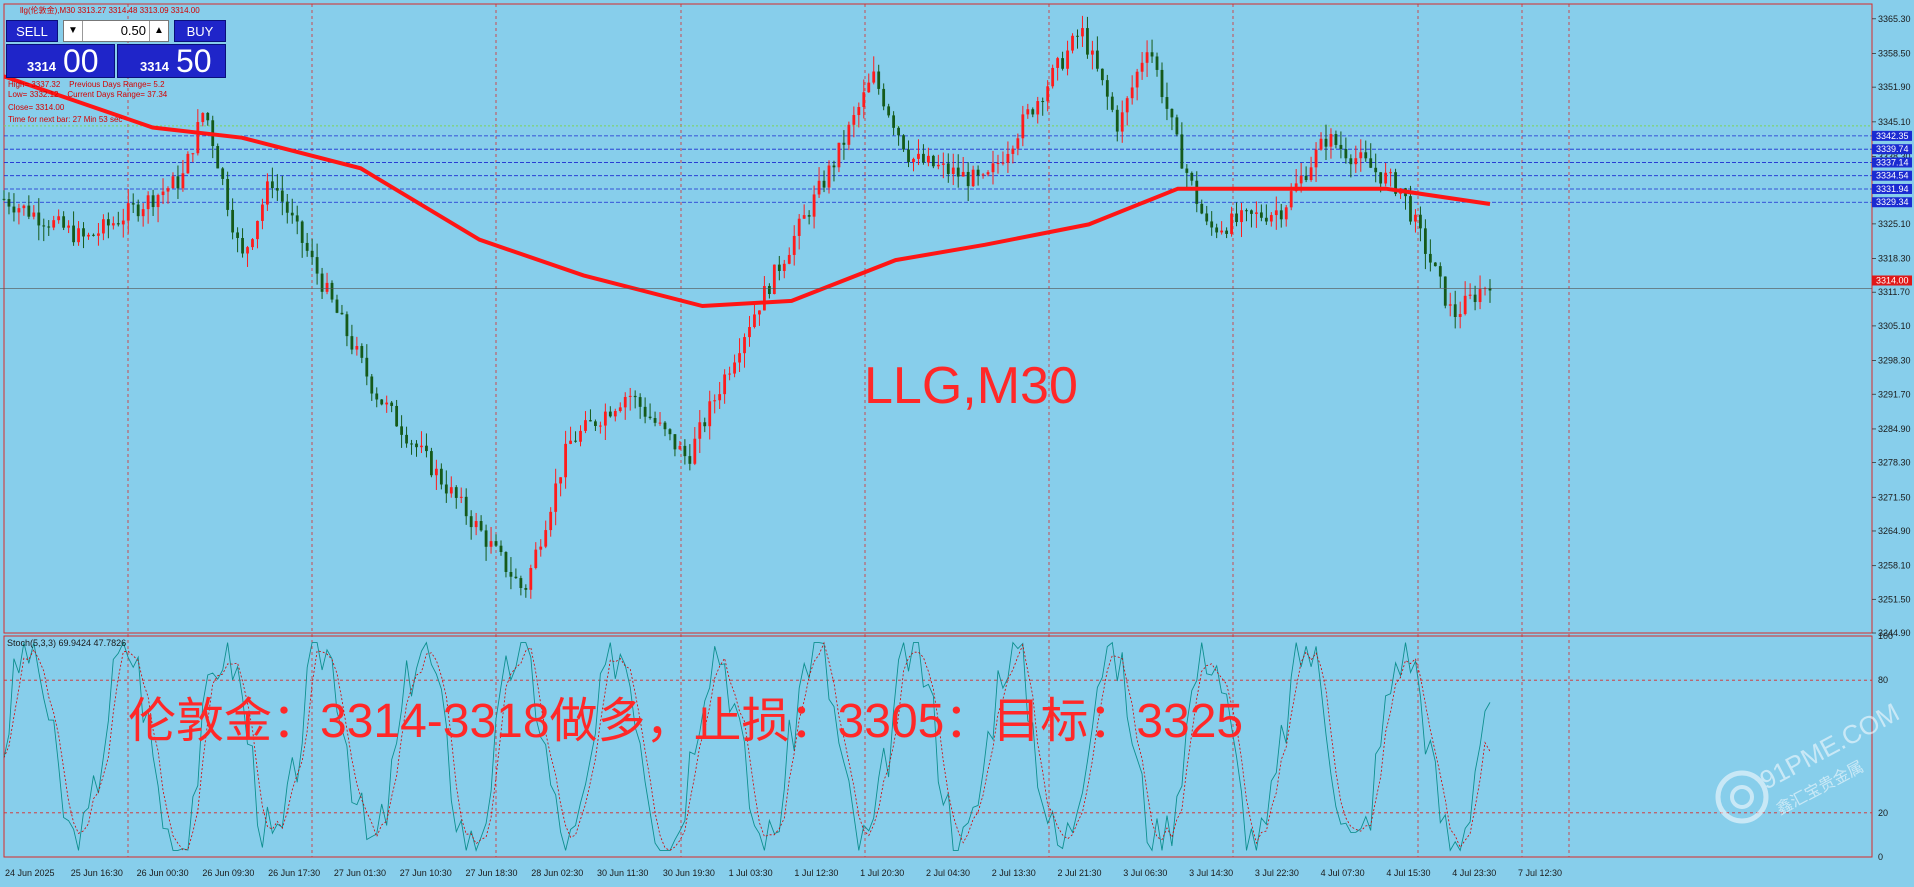  Describe the element at coordinates (228, 873) in the screenshot. I see `time-tick-label: 26 Jun 09:30` at that location.